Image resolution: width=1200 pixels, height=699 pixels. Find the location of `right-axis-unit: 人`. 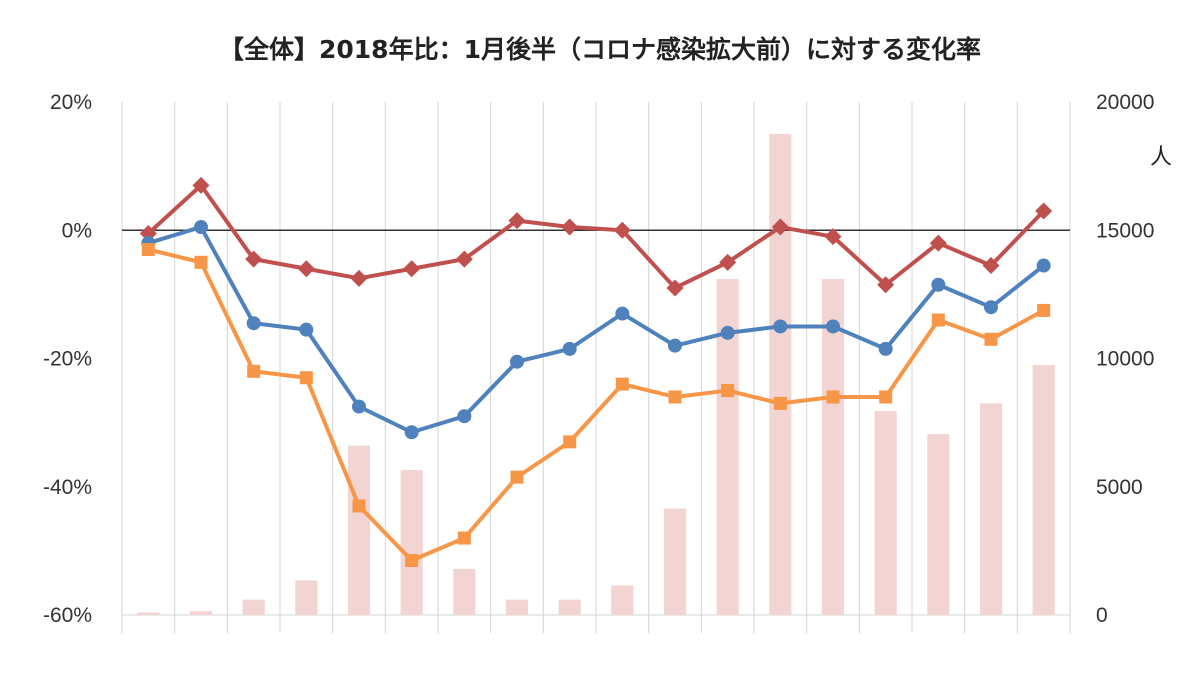

right-axis-unit: 人 is located at coordinates (1161, 157).